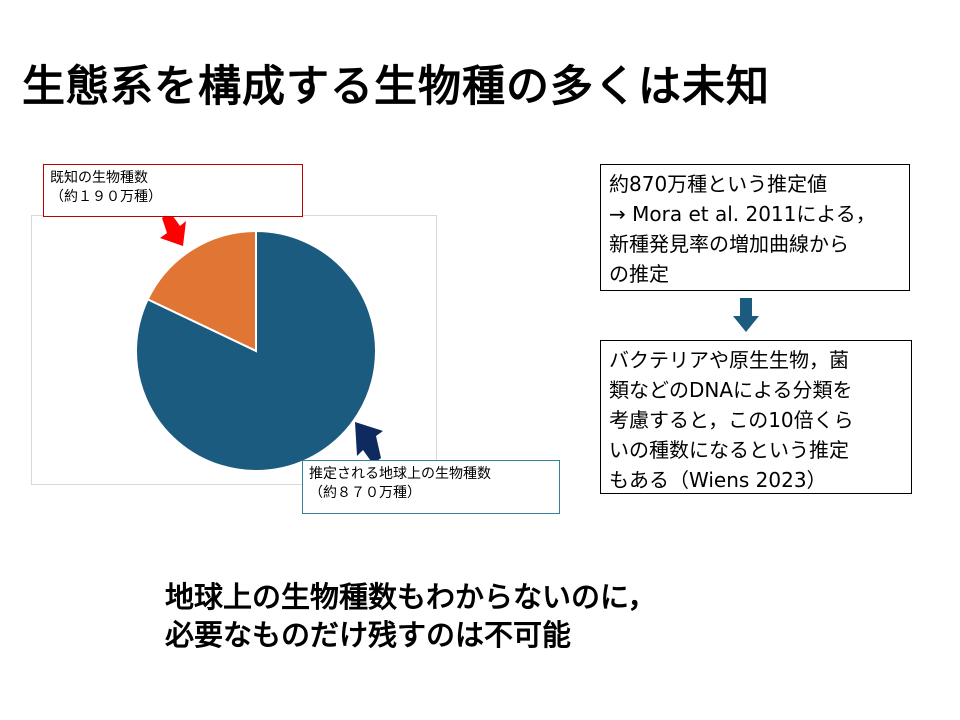  I want to click on note-line: 類などのDNAによる分類を, so click(731, 390).